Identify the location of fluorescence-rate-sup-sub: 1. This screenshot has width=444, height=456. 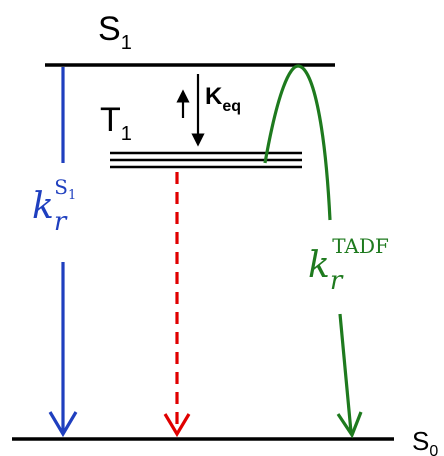
(72, 195).